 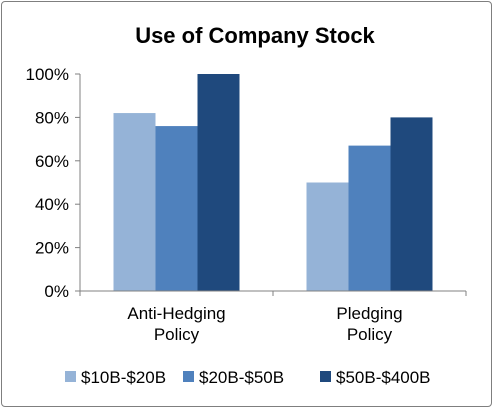 What do you see at coordinates (47, 74) in the screenshot?
I see `y-tick-label: 100%` at bounding box center [47, 74].